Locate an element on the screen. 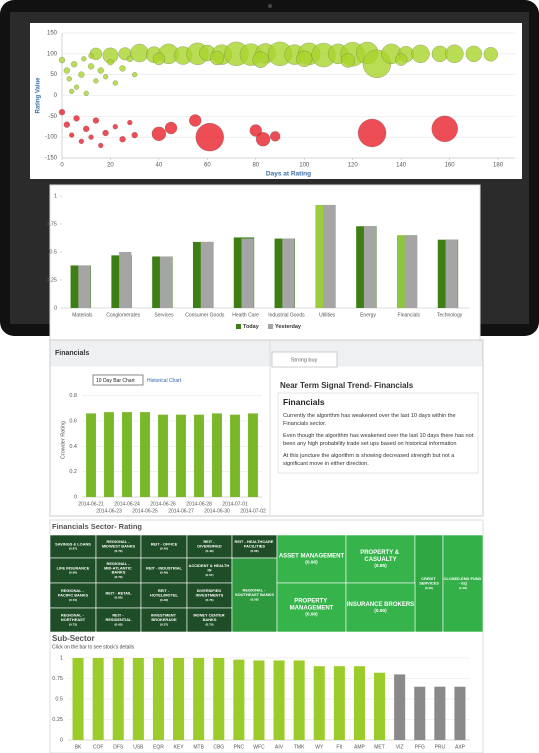 The image size is (539, 753). treemap-label: REIT - RETAIL is located at coordinates (118, 592).